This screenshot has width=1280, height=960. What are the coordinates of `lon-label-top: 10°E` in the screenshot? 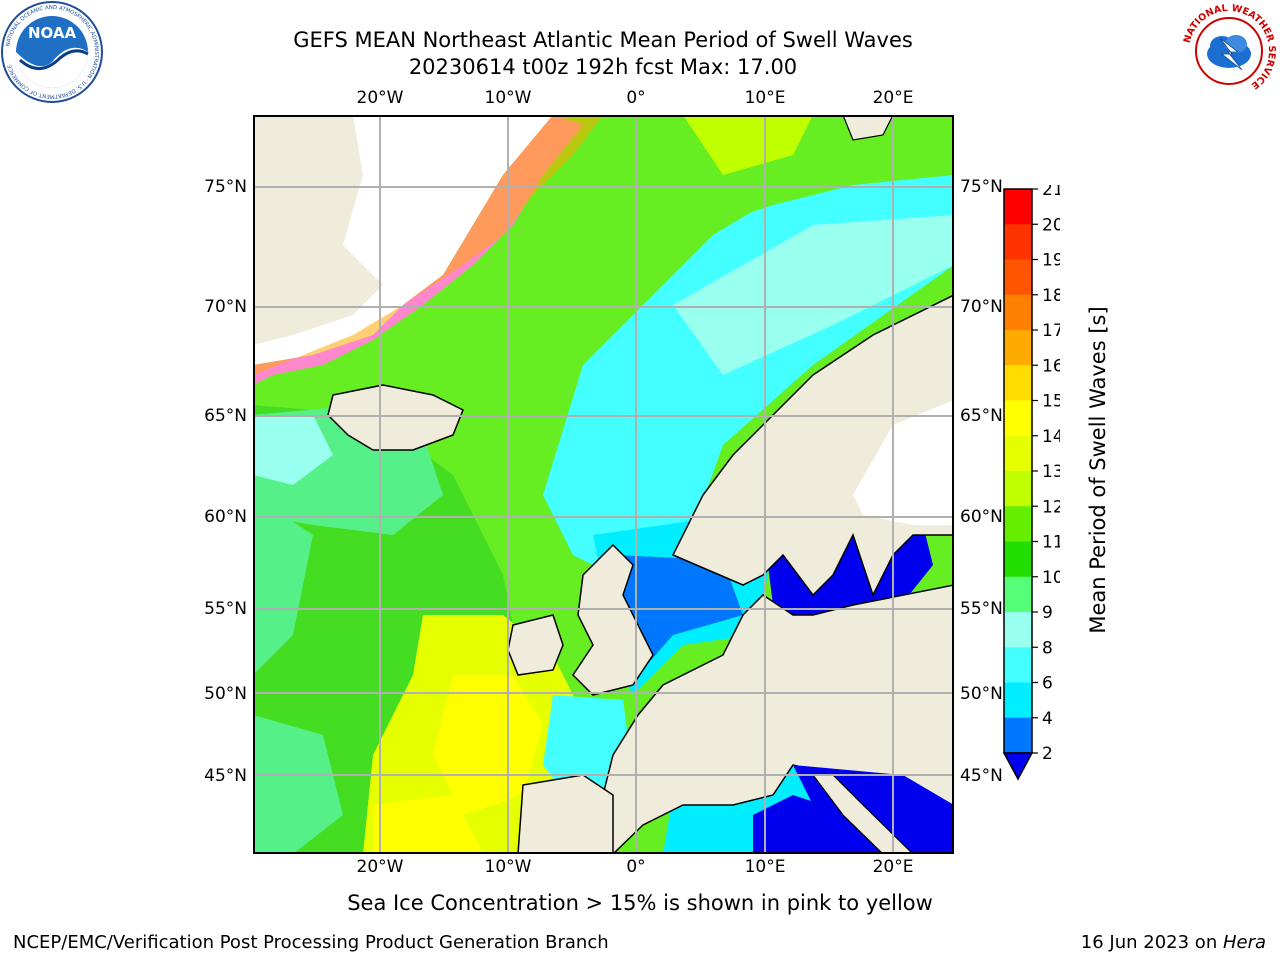 It's located at (765, 98).